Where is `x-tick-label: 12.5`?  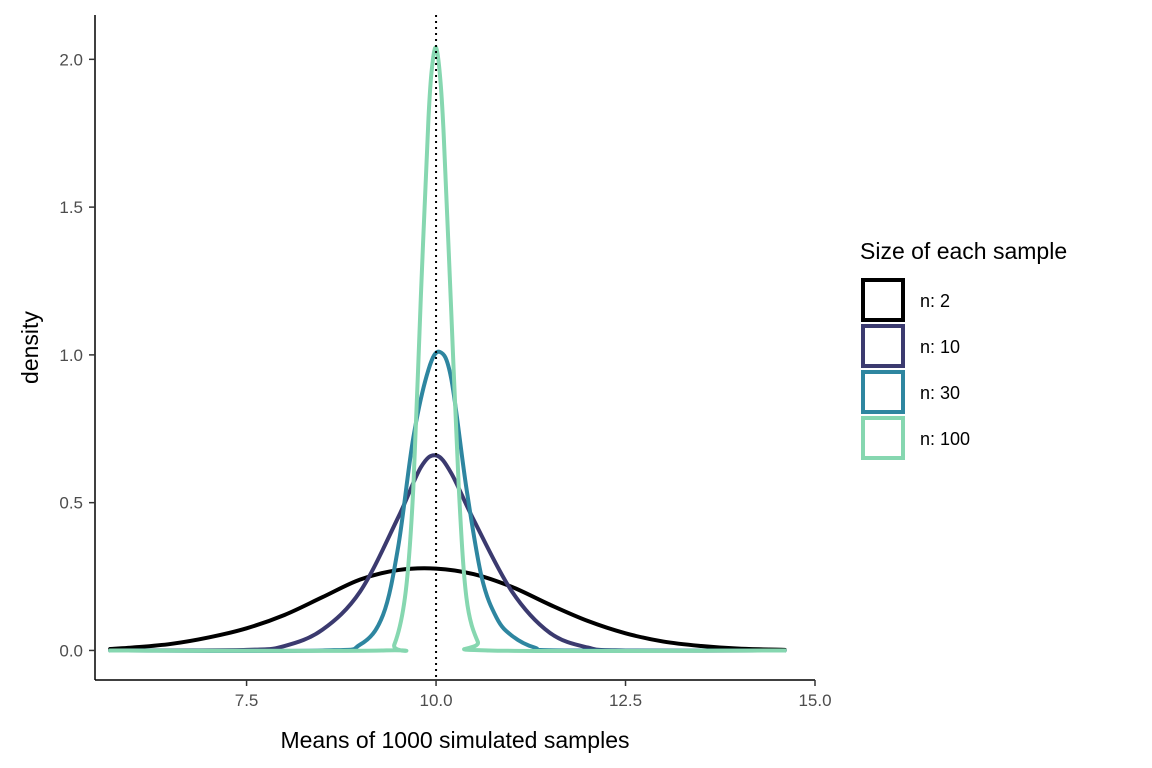
x-tick-label: 12.5 is located at coordinates (625, 700).